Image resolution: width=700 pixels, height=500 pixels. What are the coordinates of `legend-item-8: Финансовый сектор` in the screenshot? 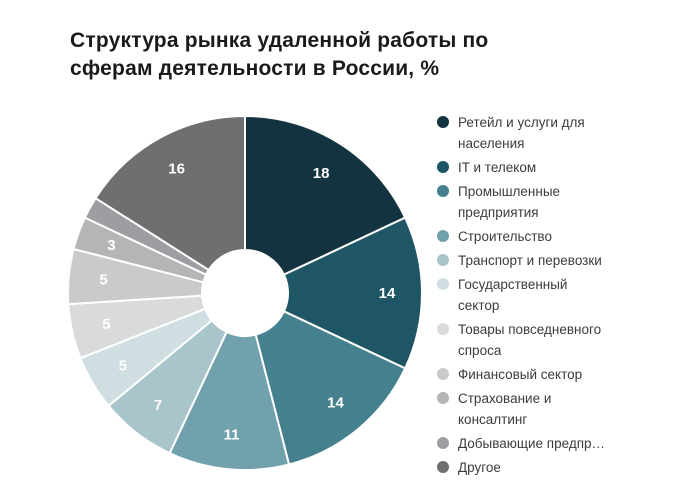 It's located at (558, 374).